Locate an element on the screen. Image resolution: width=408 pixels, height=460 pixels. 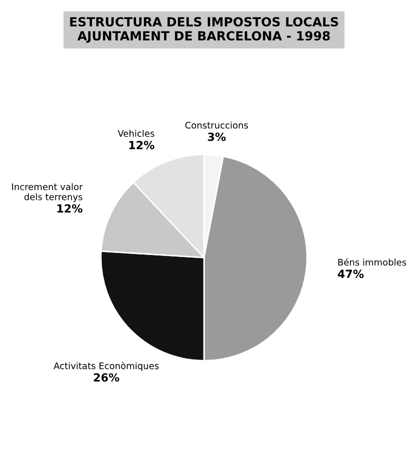
data-label: 26% is located at coordinates (107, 377).